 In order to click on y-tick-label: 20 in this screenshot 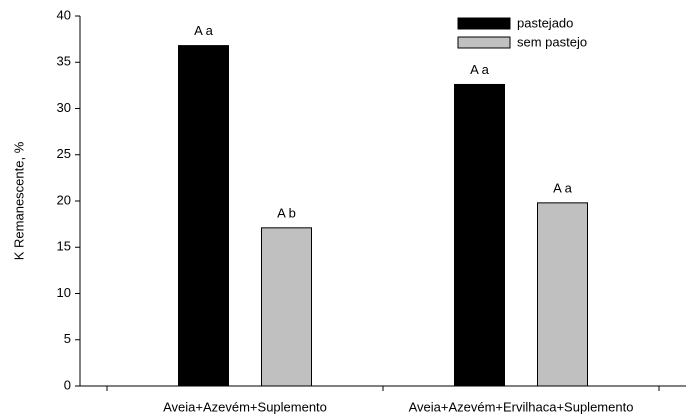, I will do `click(64, 199)`.